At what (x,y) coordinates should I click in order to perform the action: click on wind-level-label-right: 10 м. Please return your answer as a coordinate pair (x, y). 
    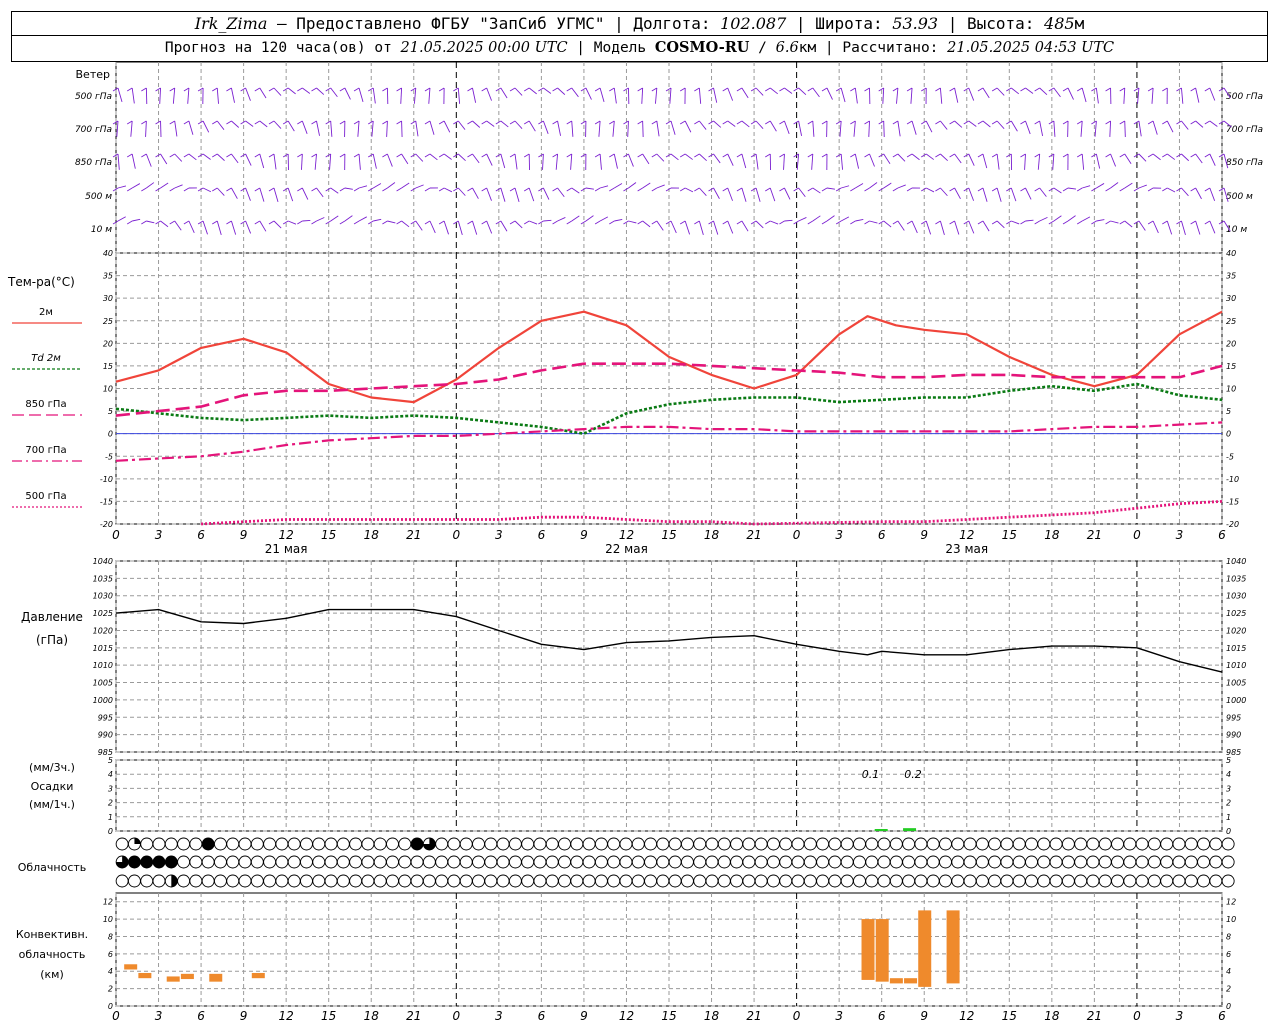
    Looking at the image, I should click on (1236, 230).